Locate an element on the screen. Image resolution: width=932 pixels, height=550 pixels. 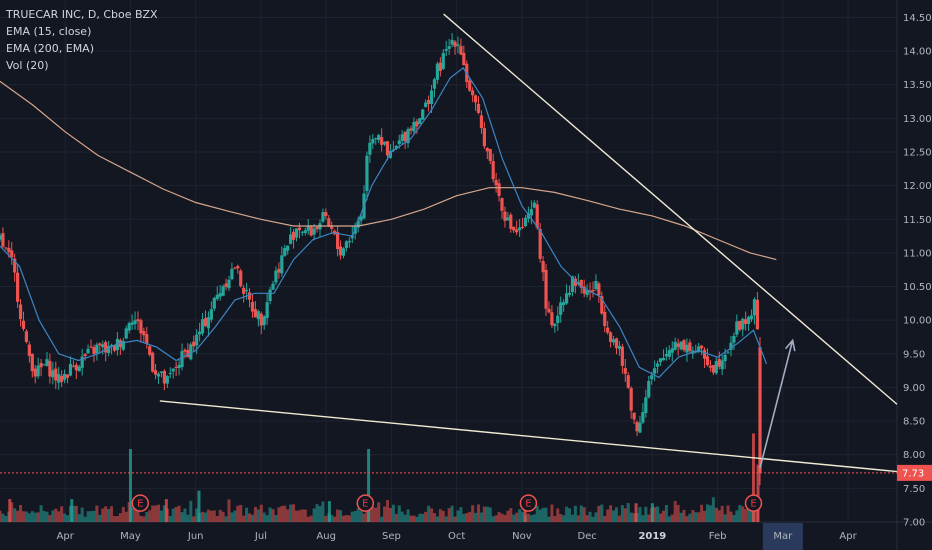
y-tick-label: 9.50 is located at coordinates (914, 354).